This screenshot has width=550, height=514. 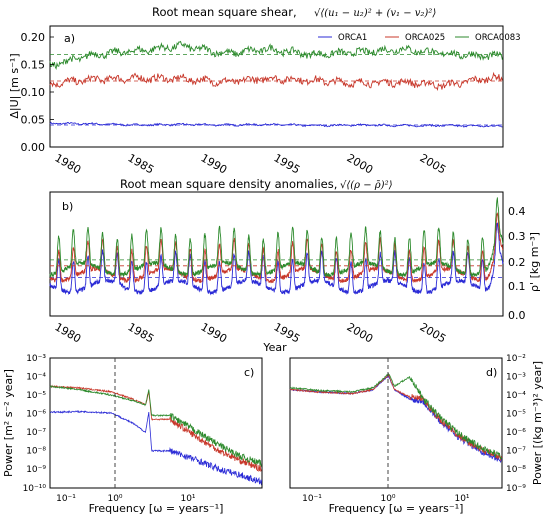 I want to click on panel-b-ytick: 0.1, so click(x=517, y=286).